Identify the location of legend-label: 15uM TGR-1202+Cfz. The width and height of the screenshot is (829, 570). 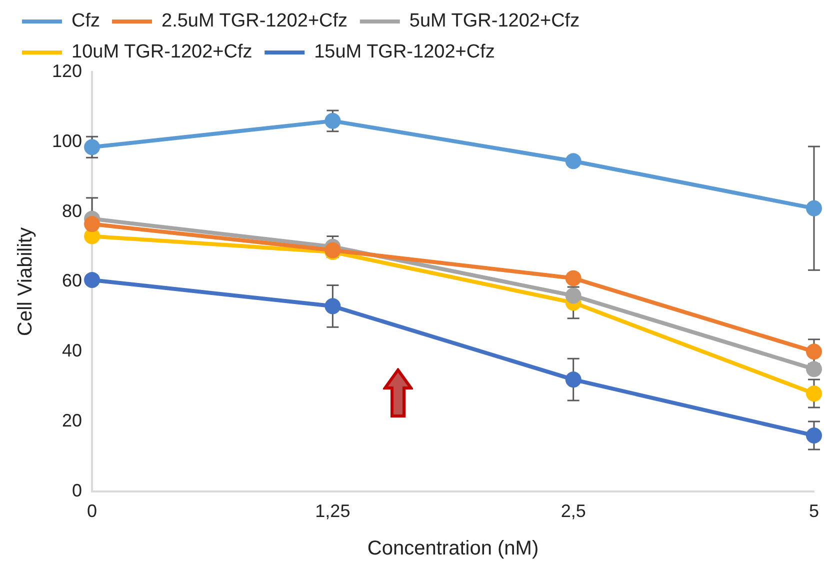
(404, 52).